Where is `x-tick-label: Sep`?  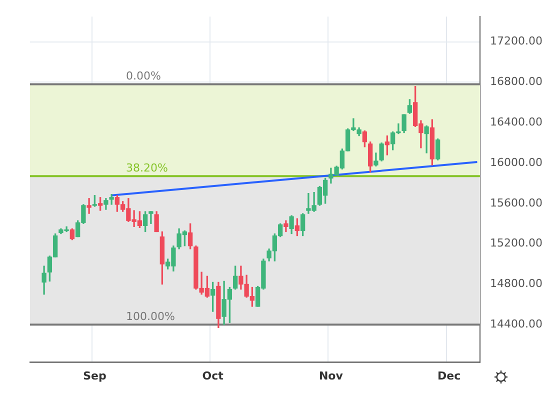 x-tick-label: Sep is located at coordinates (94, 375).